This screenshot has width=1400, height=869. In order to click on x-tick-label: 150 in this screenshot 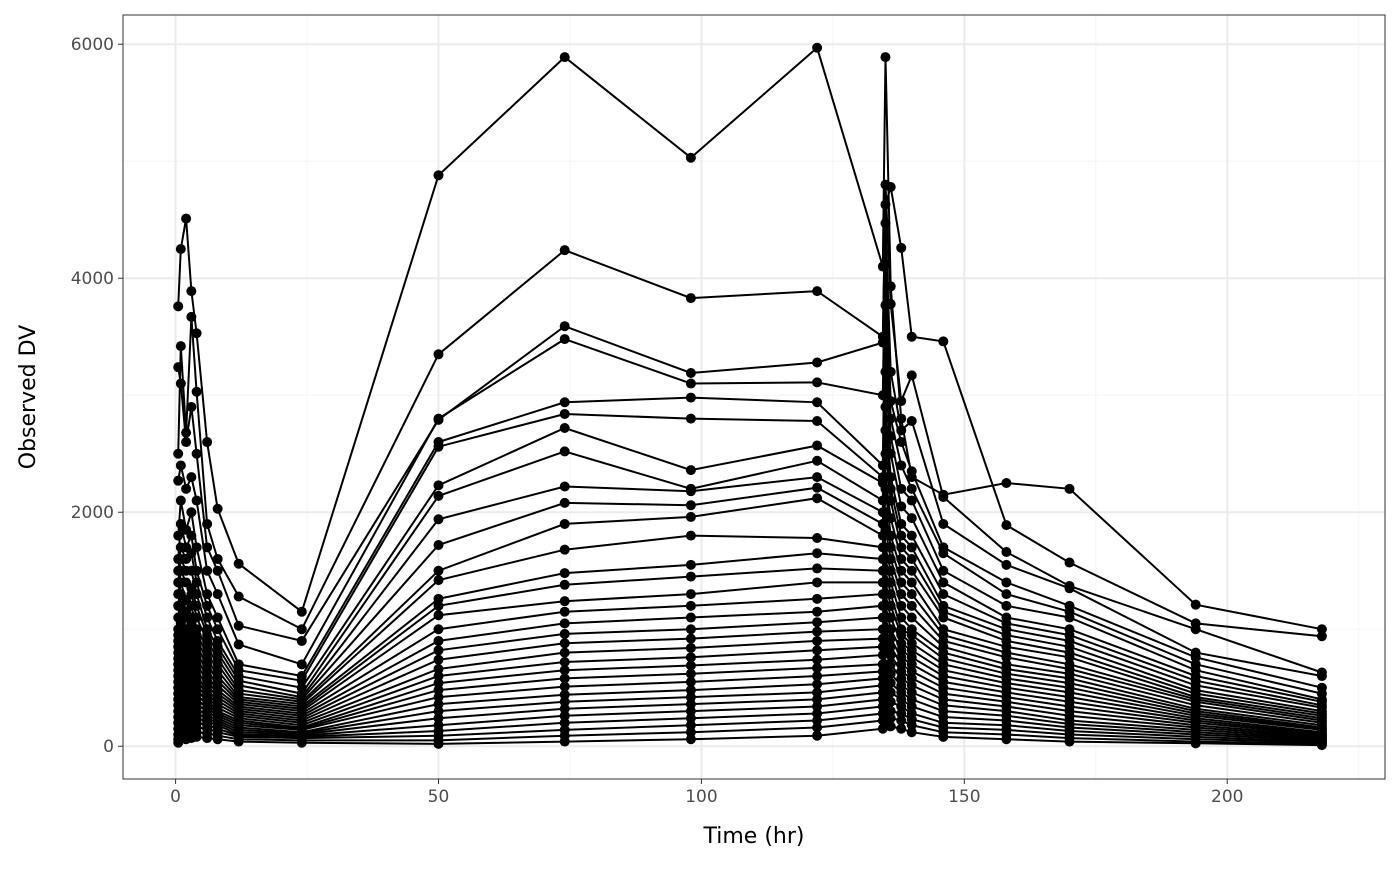, I will do `click(964, 797)`.